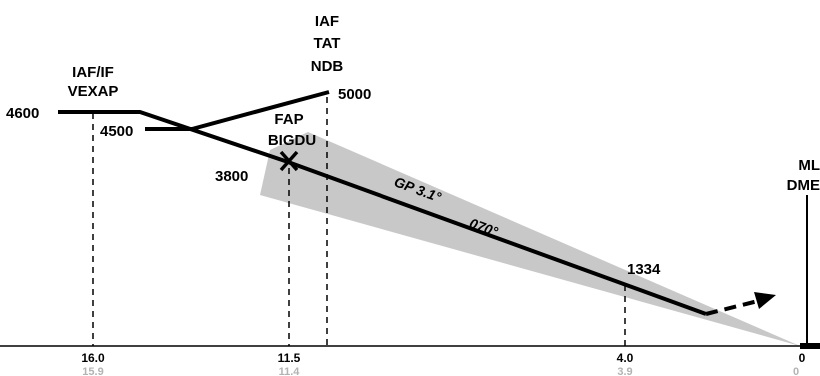  Describe the element at coordinates (624, 371) in the screenshot. I see `distance-4-alt: 3.9` at that location.